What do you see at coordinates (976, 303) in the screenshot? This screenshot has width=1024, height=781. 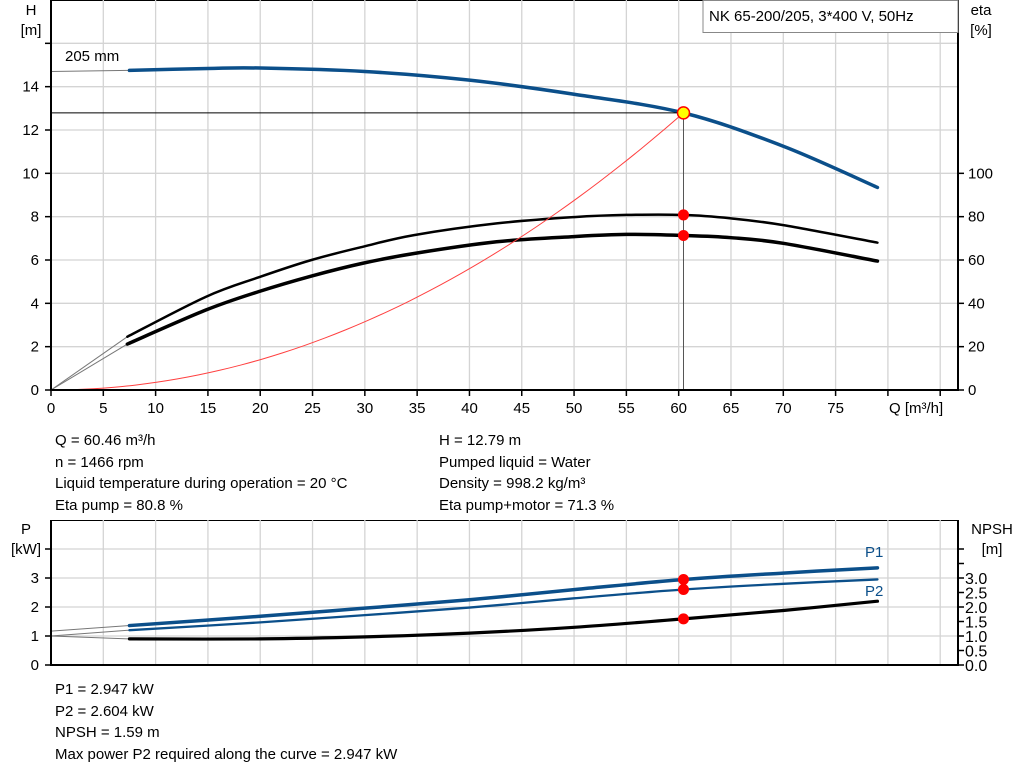 I see `upper-y-right-tick-label: 40` at bounding box center [976, 303].